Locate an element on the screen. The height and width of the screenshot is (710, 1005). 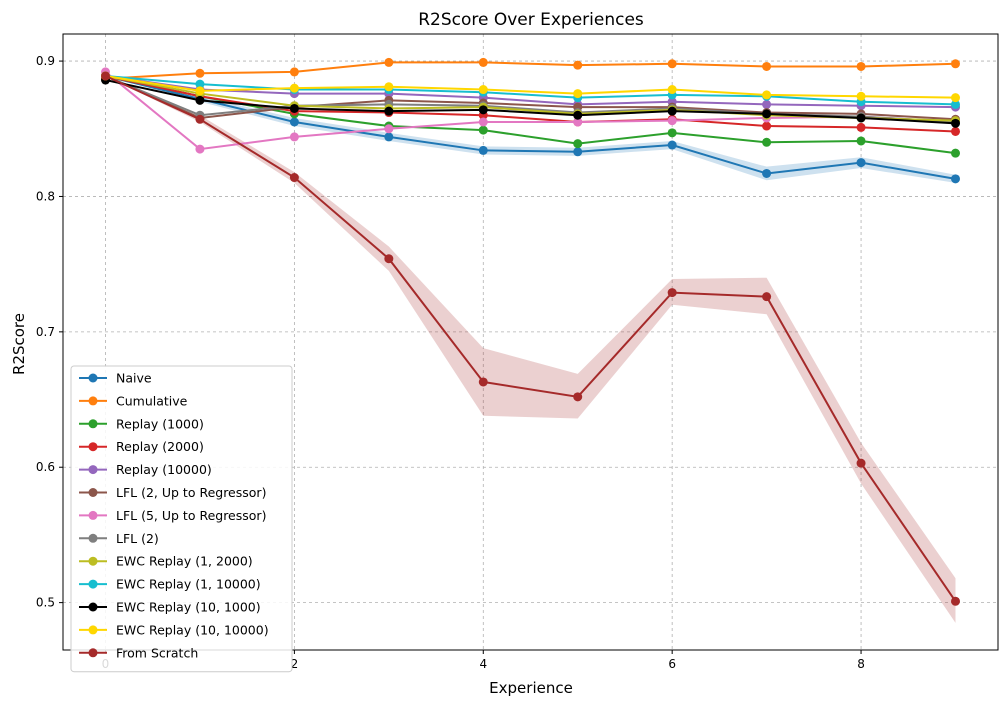
chart-title: R2Score Over Experiences is located at coordinates (531, 20).